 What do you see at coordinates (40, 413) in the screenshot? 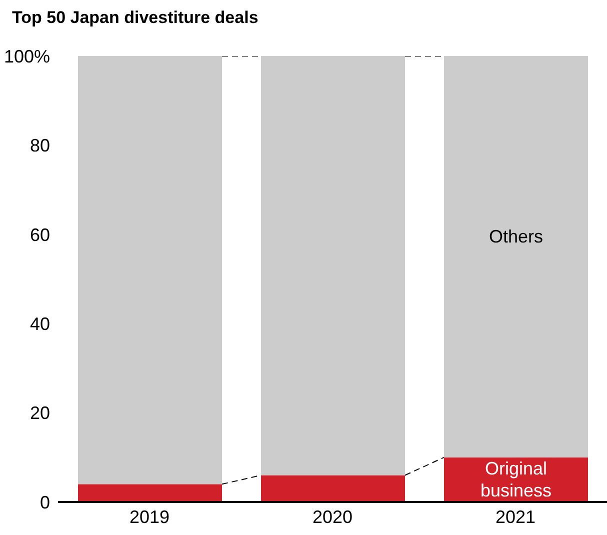
I see `y-tick-label: 20` at bounding box center [40, 413].